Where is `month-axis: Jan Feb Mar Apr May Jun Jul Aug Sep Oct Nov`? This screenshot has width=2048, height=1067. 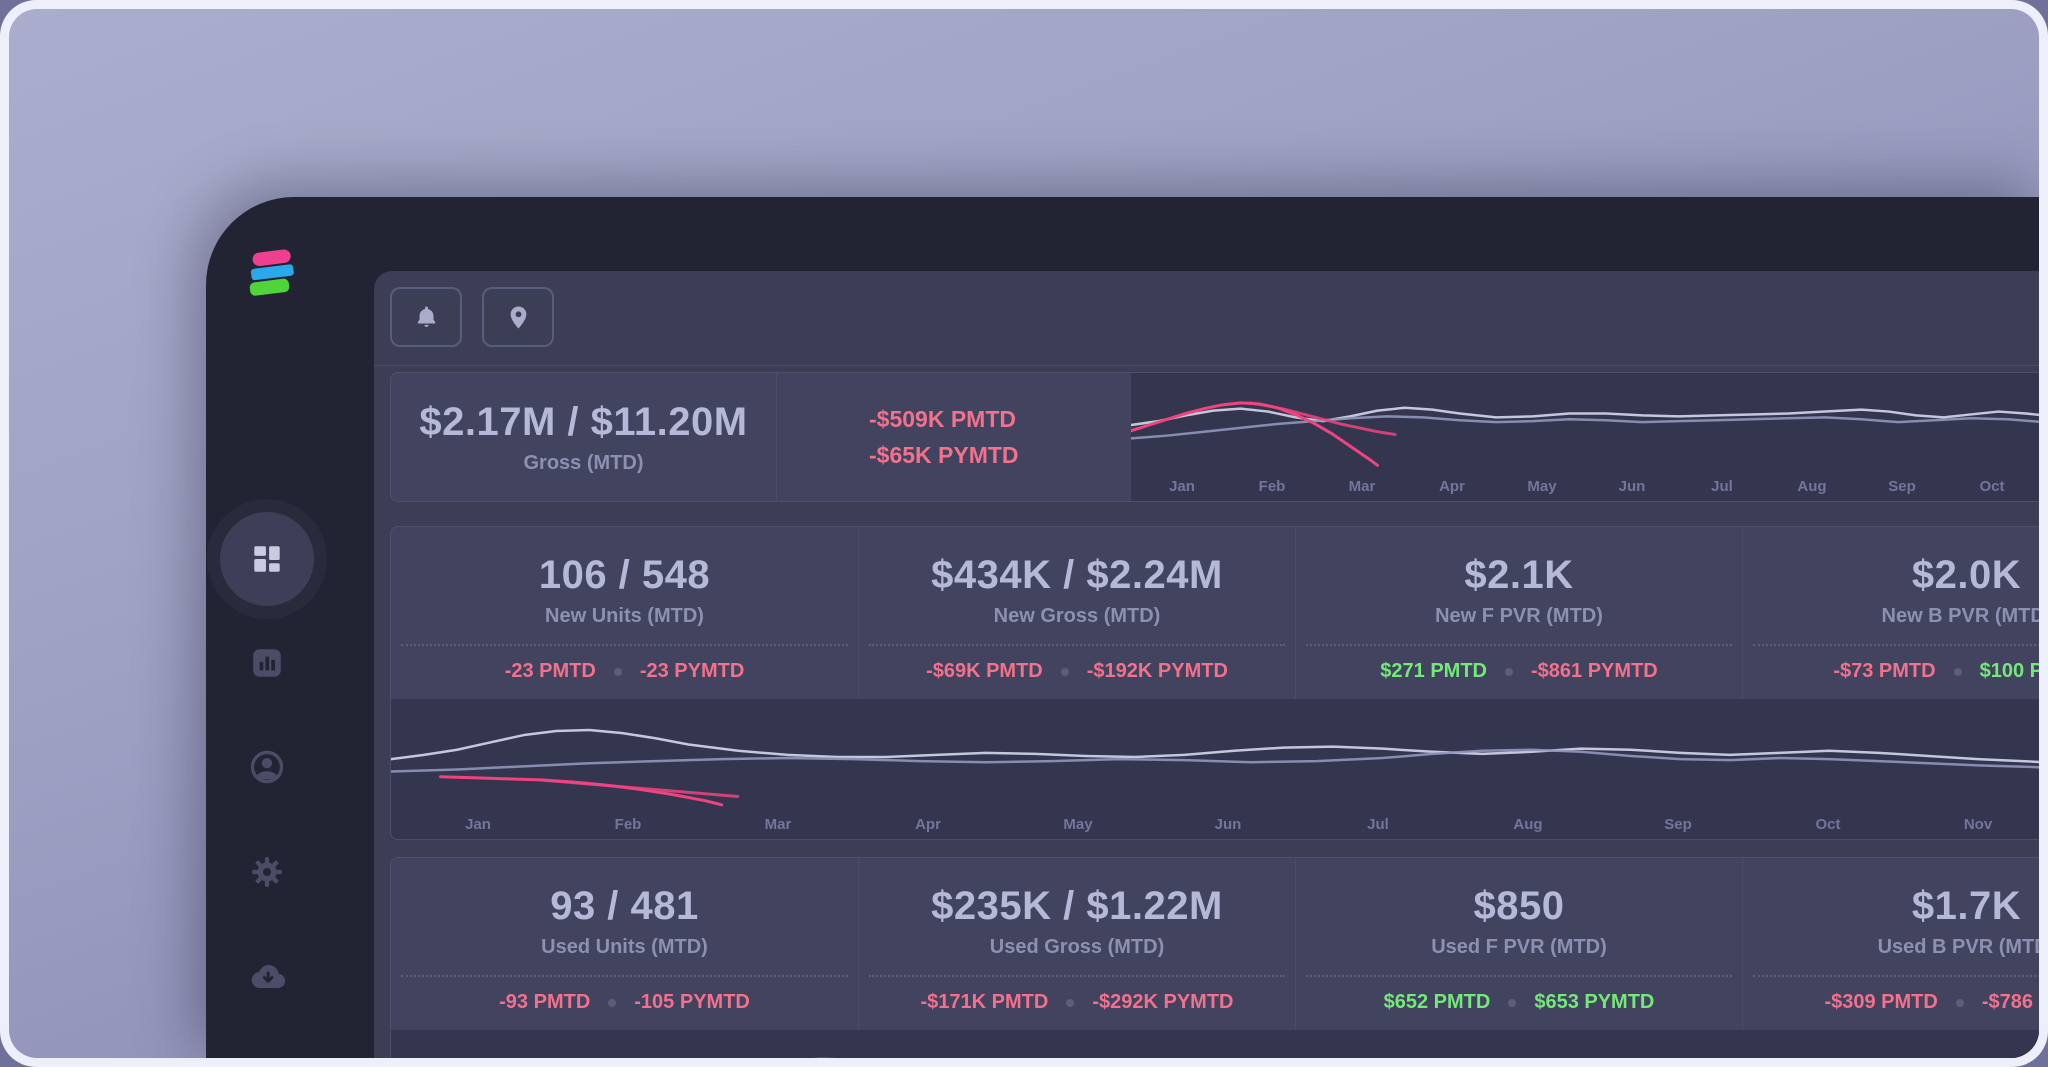
month-axis: Jan Feb Mar Apr May Jun Jul Aug Sep Oct Nov is located at coordinates (1215, 824).